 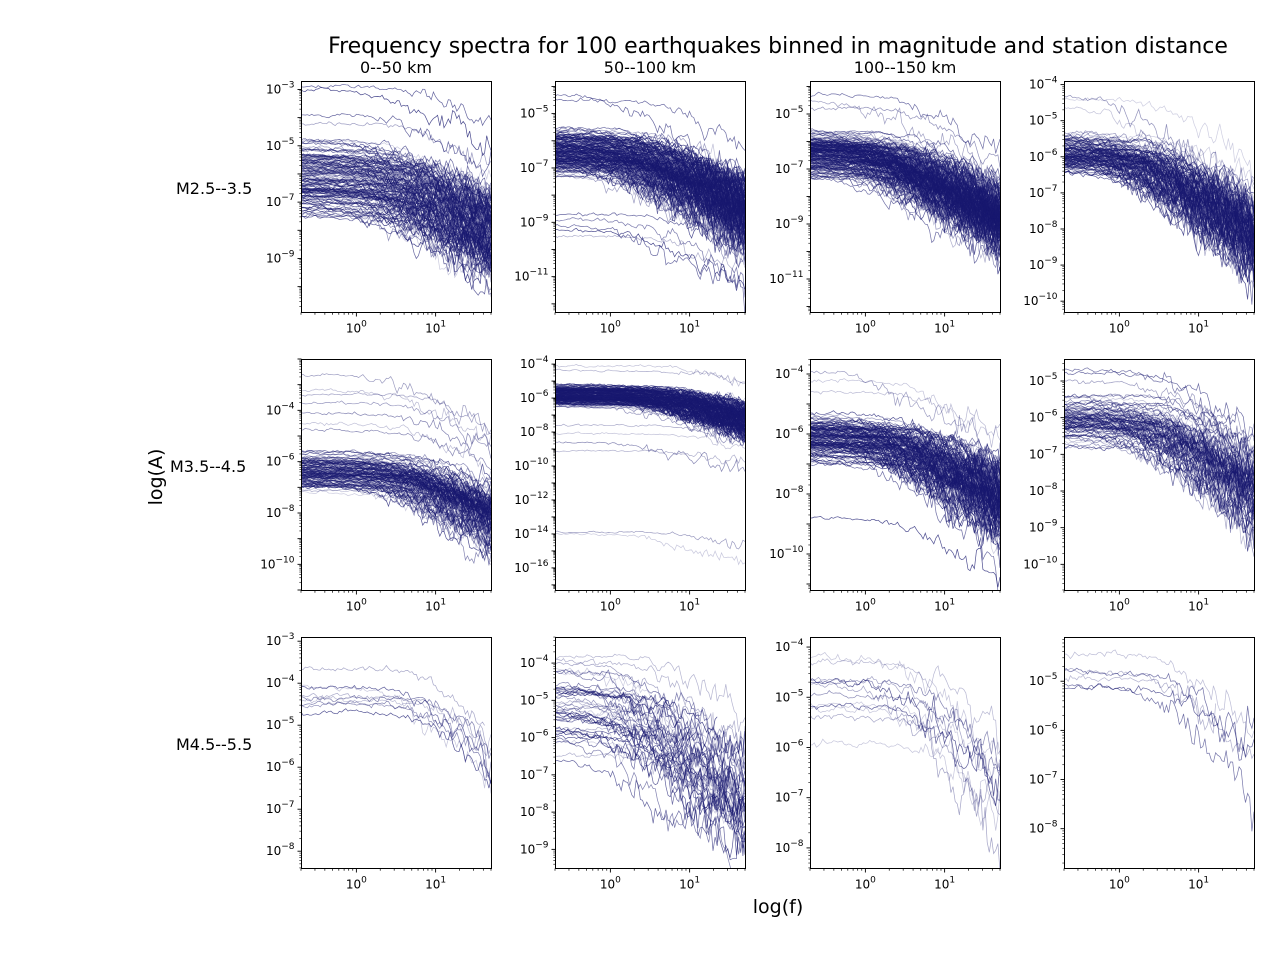 I want to click on y-tick-label: 10⁻³, so click(x=280, y=640).